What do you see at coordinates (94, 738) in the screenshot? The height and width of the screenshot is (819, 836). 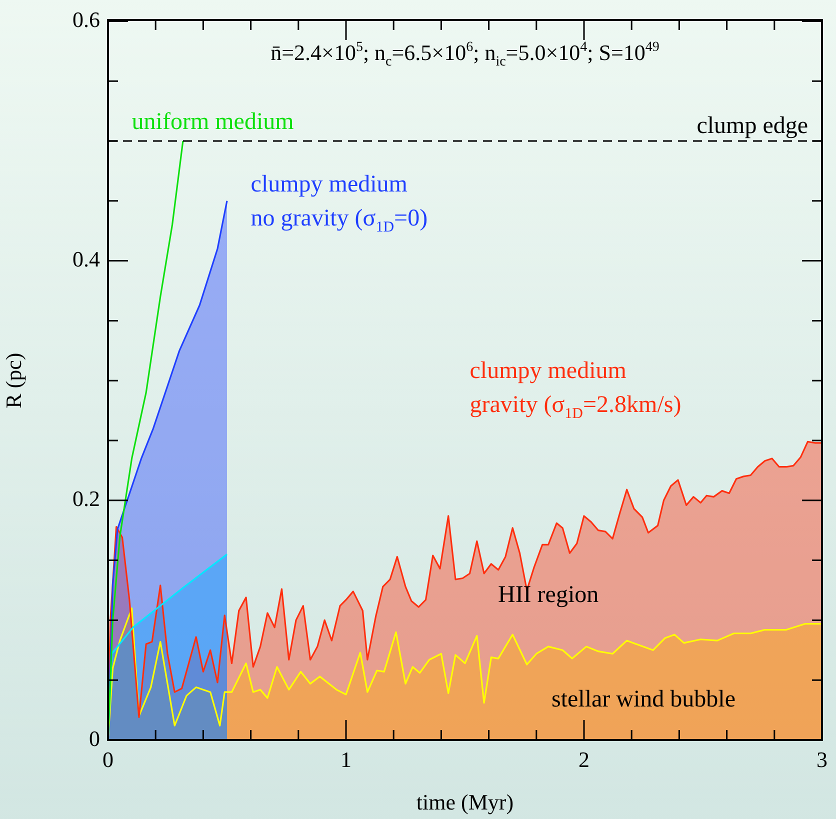 I see `y-tick-label: 0` at bounding box center [94, 738].